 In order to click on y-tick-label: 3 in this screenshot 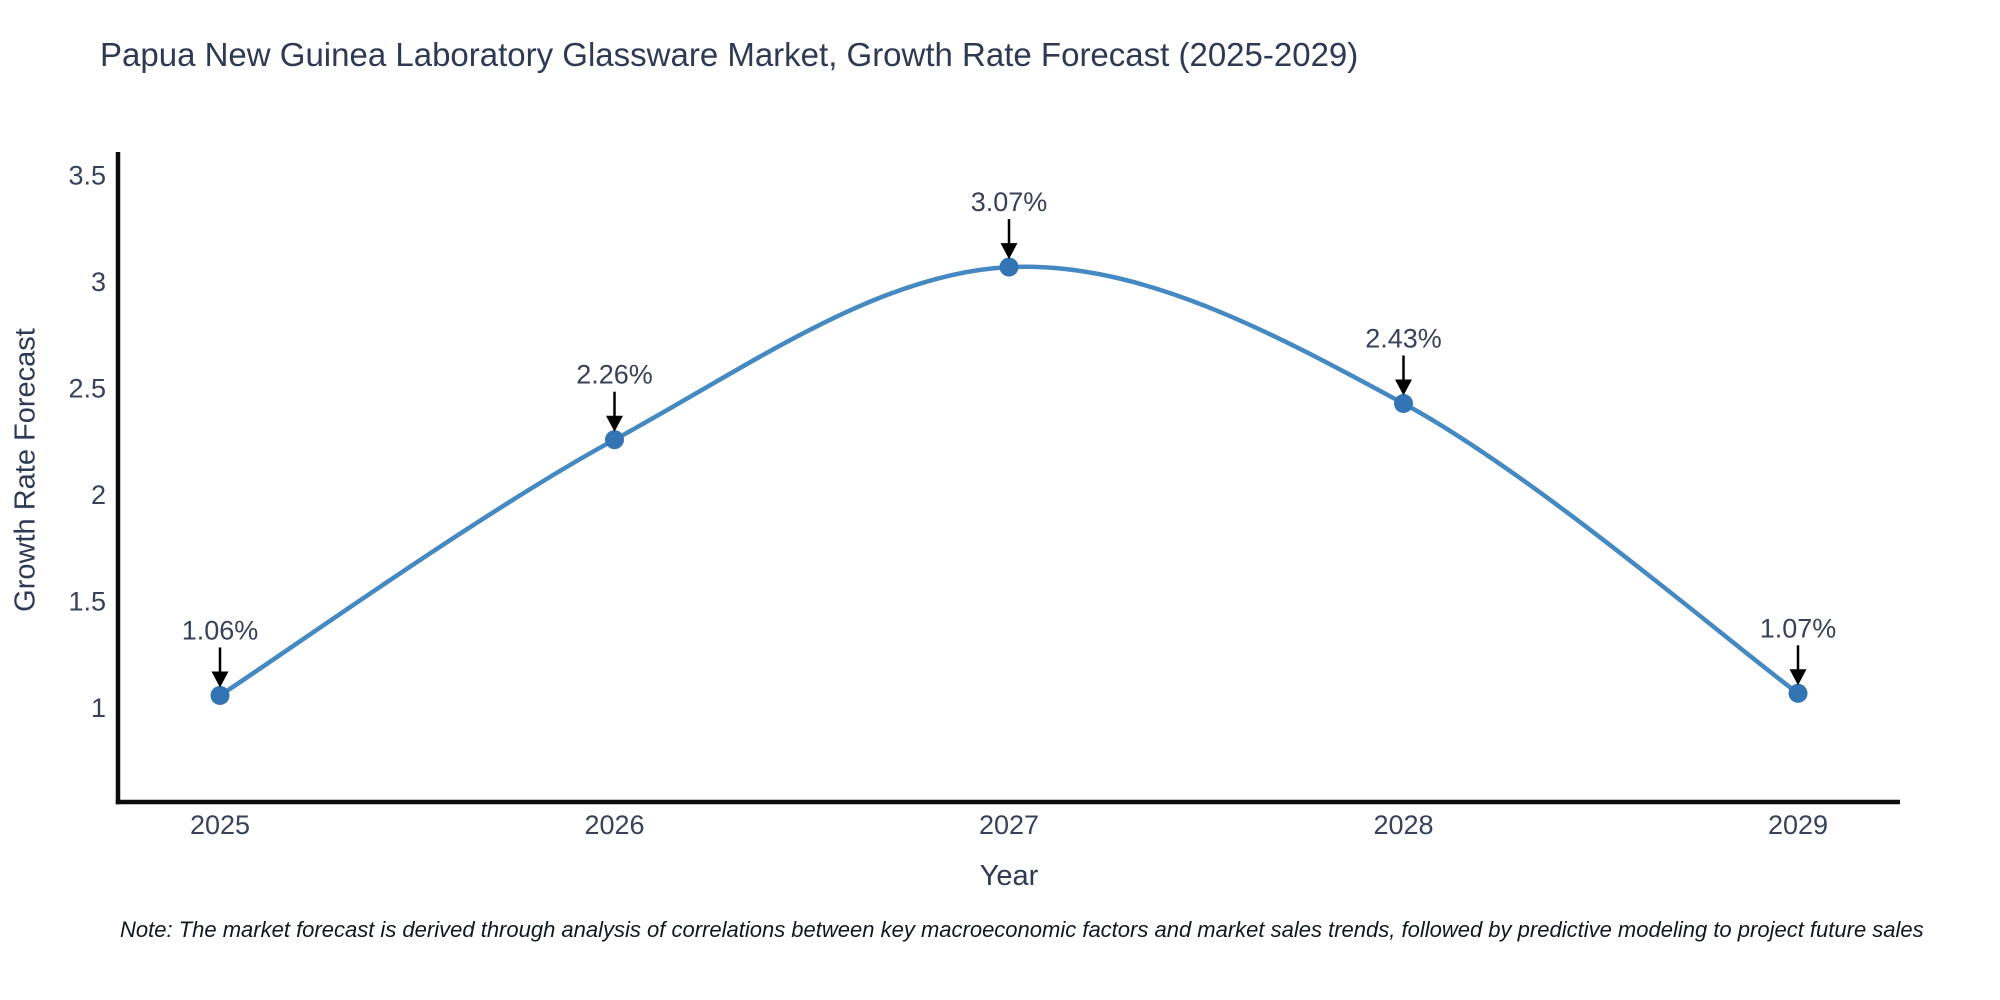, I will do `click(98, 282)`.